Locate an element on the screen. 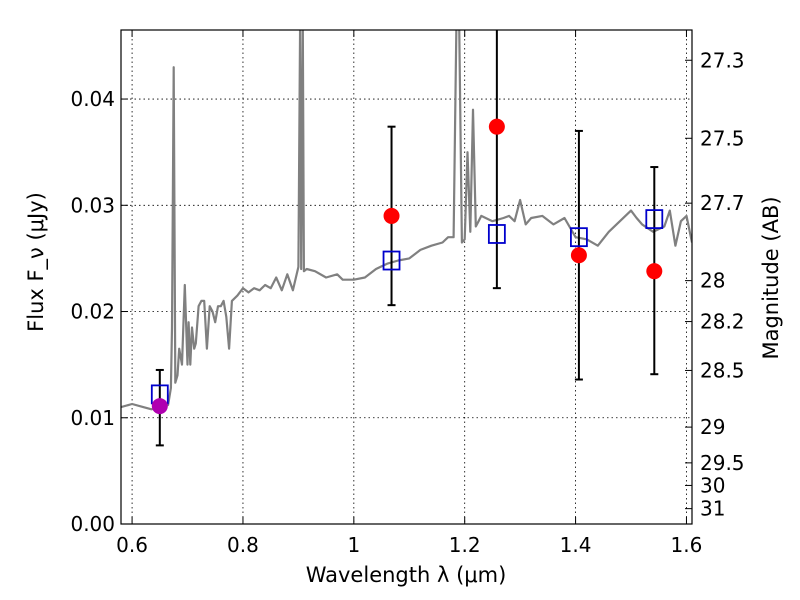 The height and width of the screenshot is (600, 800). magnitude-axis-label: Magnitude (AB) is located at coordinates (771, 277).